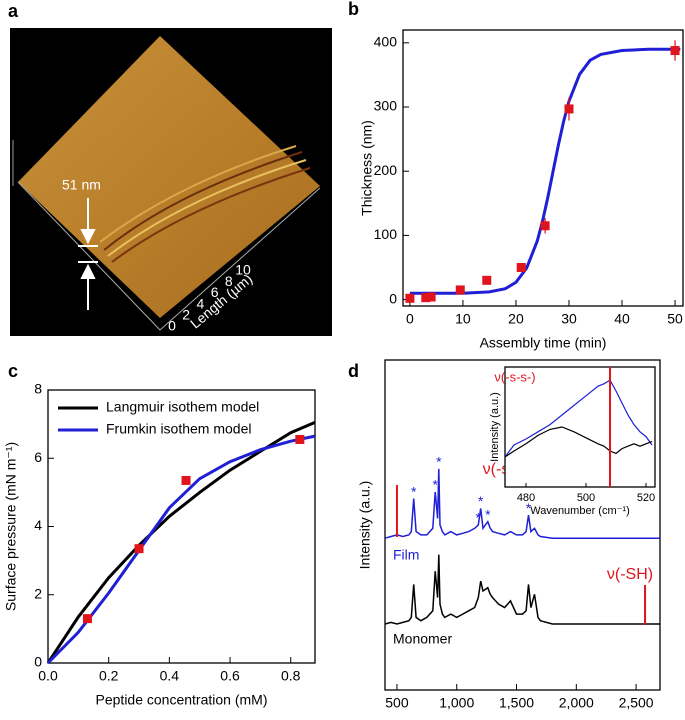 The height and width of the screenshot is (720, 685). What do you see at coordinates (630, 574) in the screenshot?
I see `band-label: ν(-SH)` at bounding box center [630, 574].